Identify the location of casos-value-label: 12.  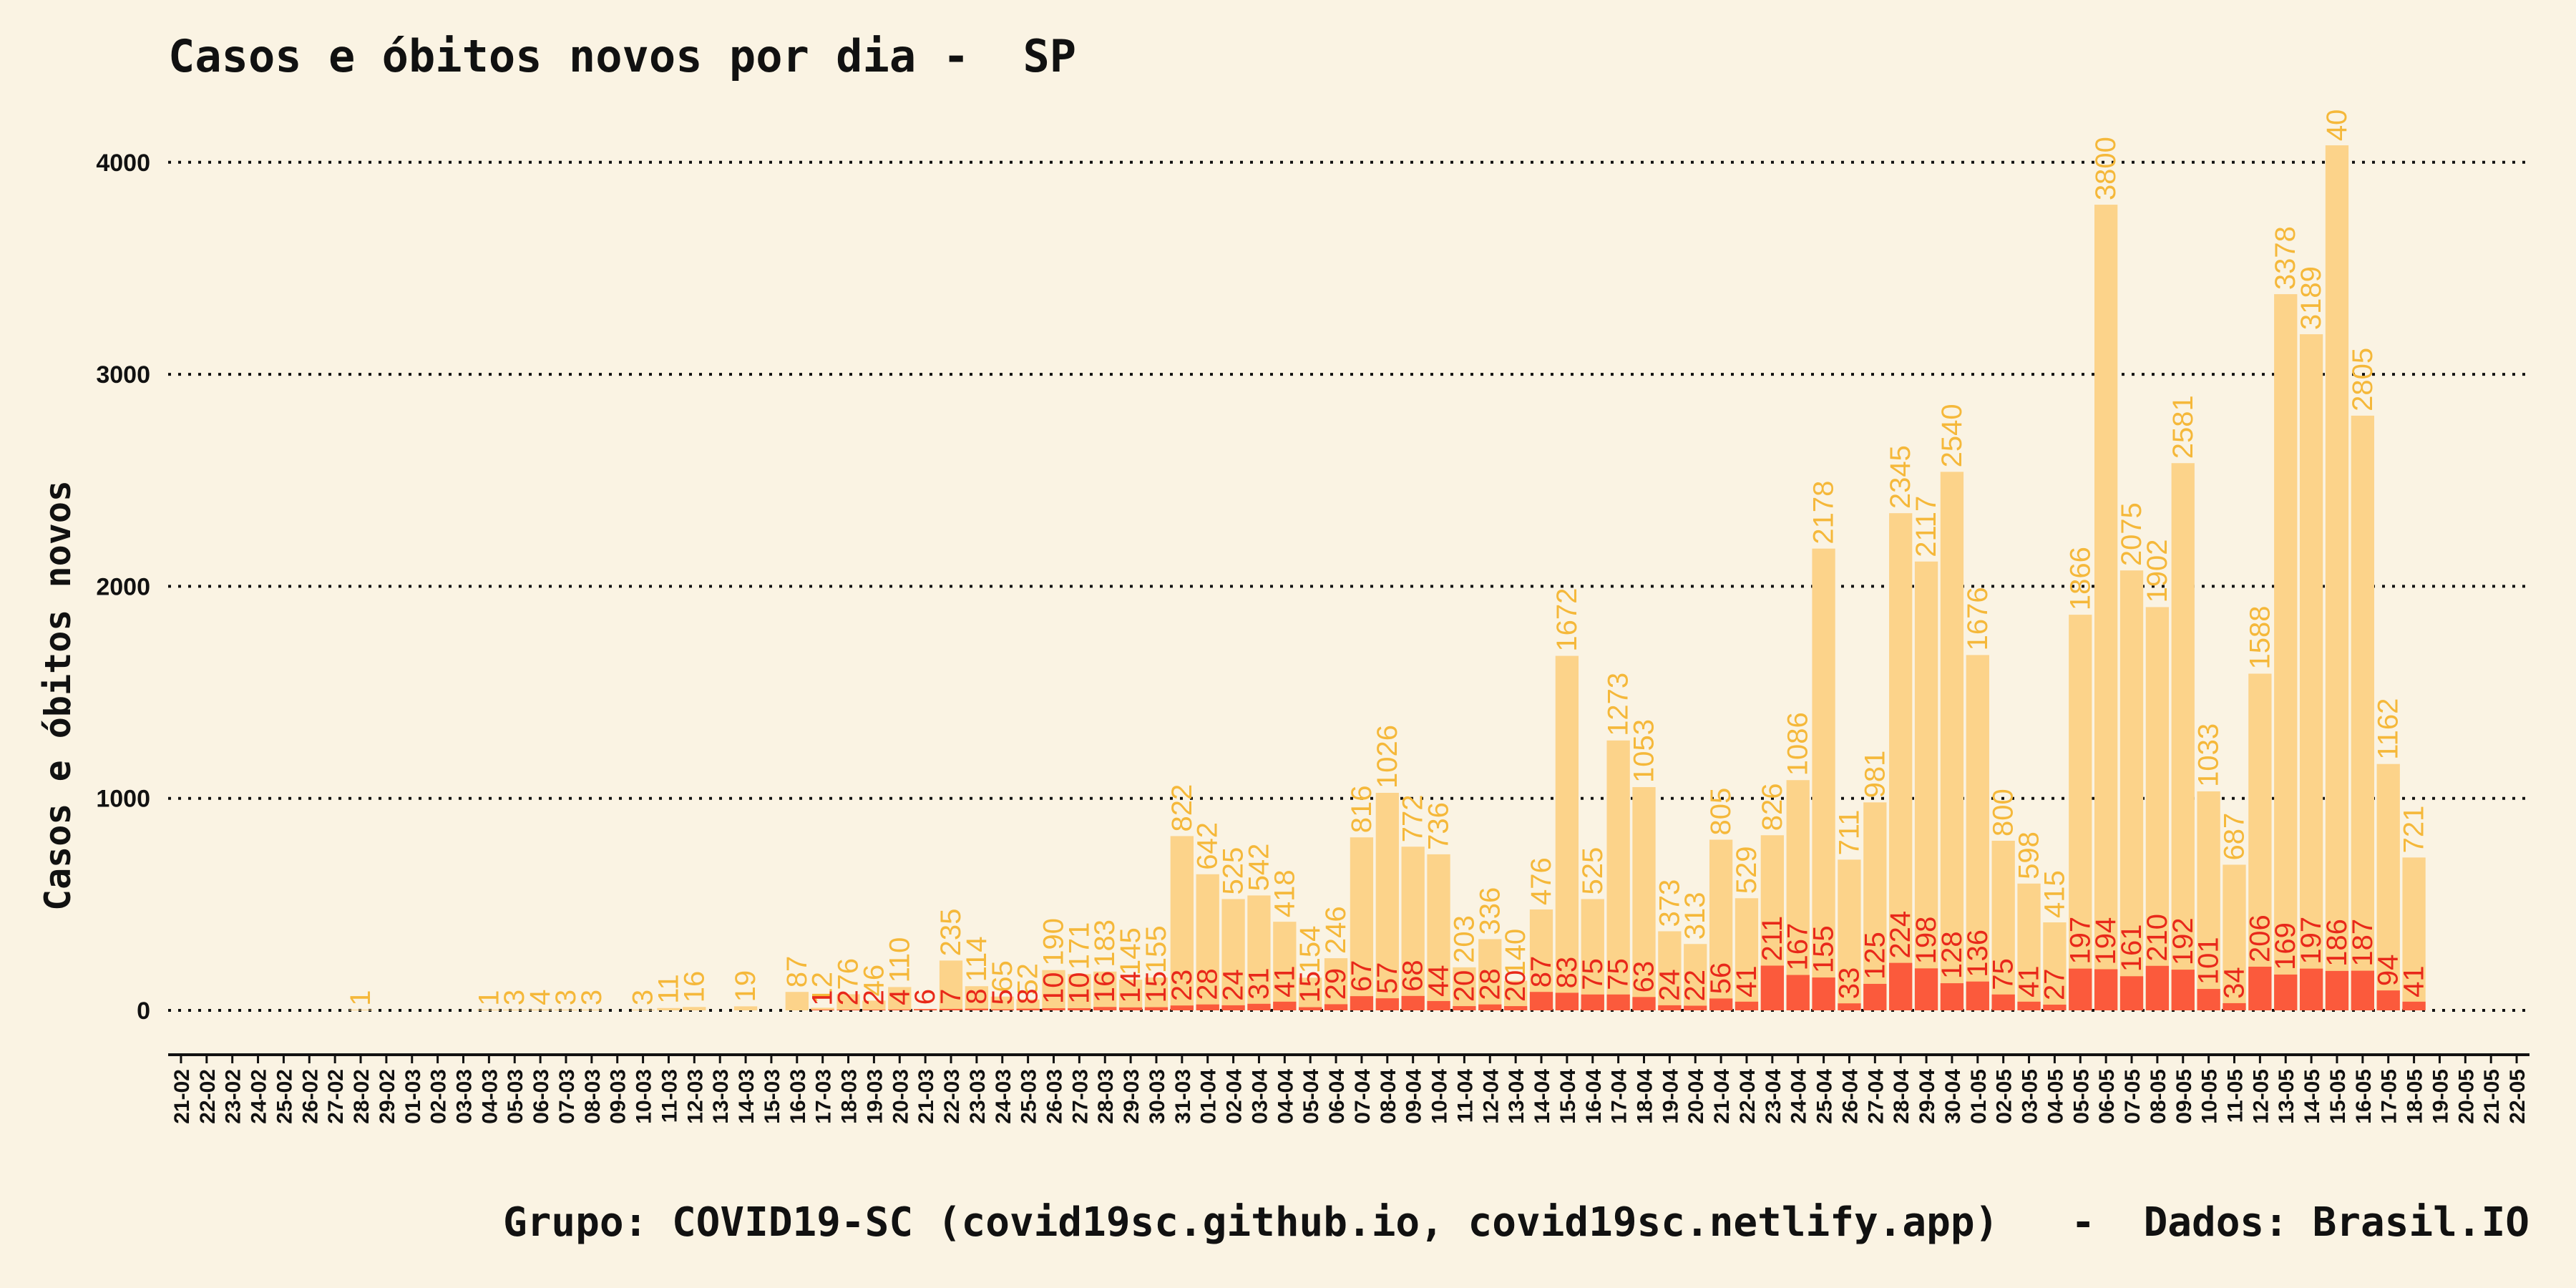
(823, 988).